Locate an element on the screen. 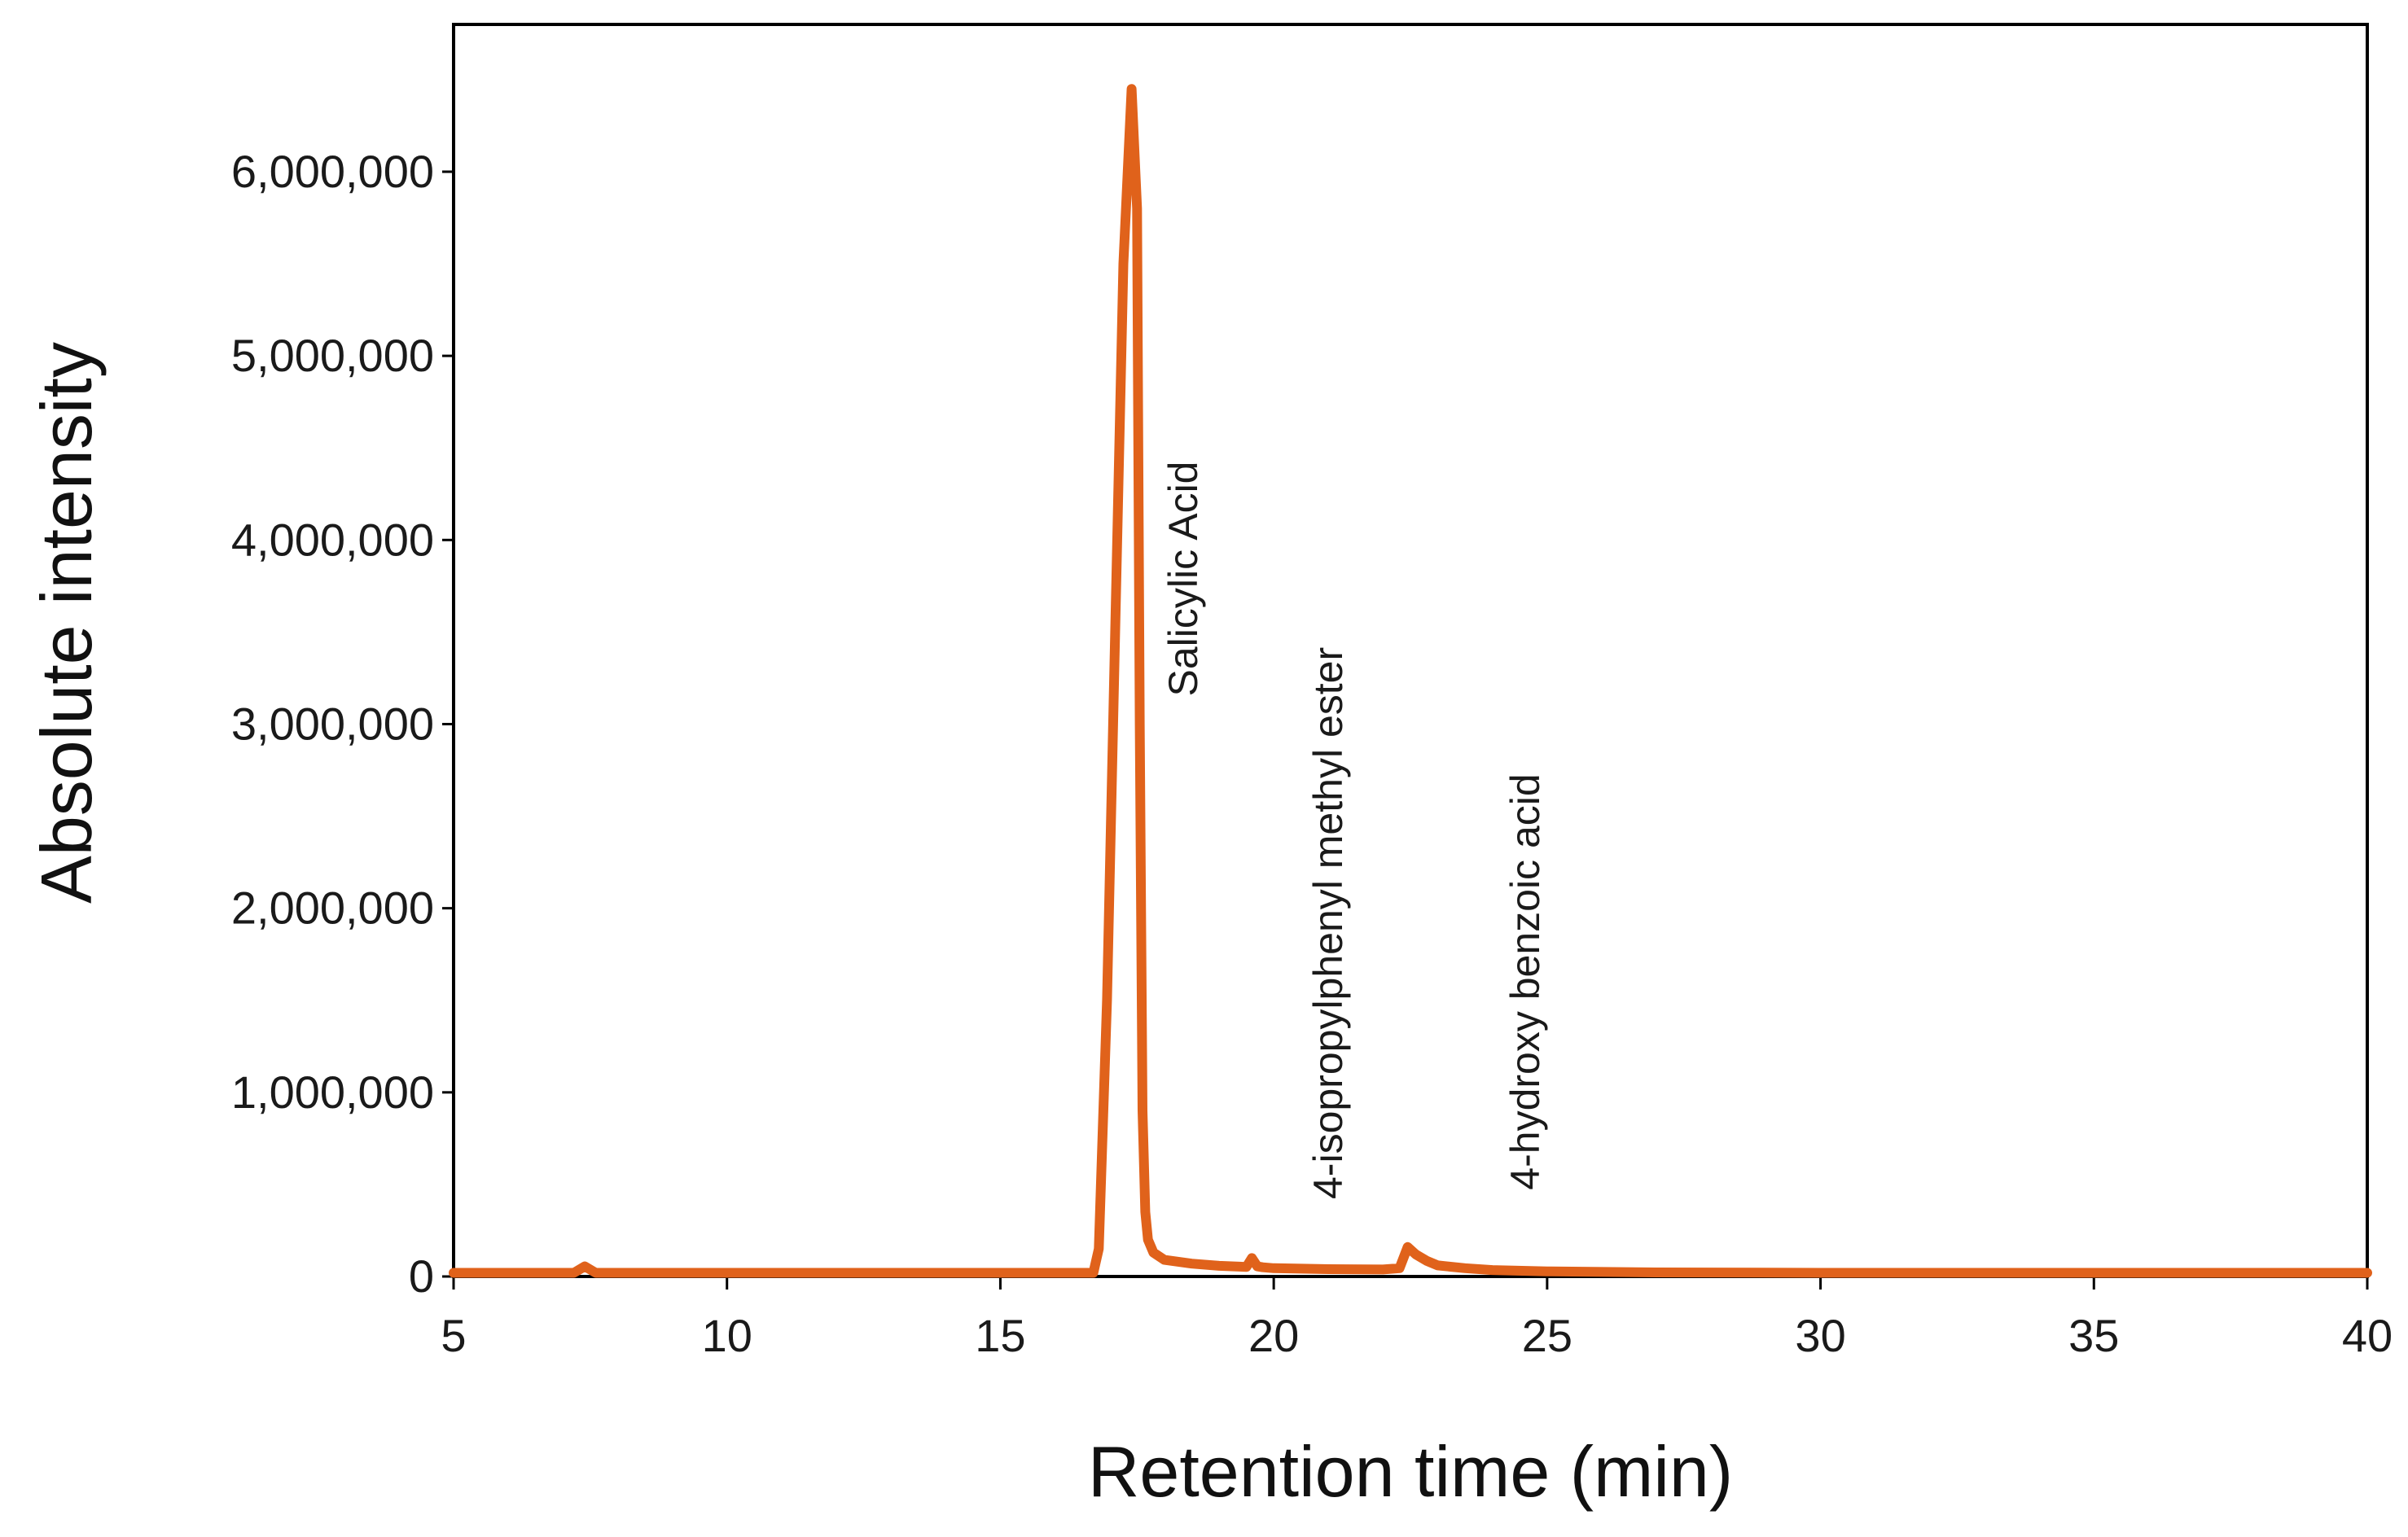 This screenshot has height=1537, width=2408. y-axis-title: Absolute intensity is located at coordinates (66, 623).